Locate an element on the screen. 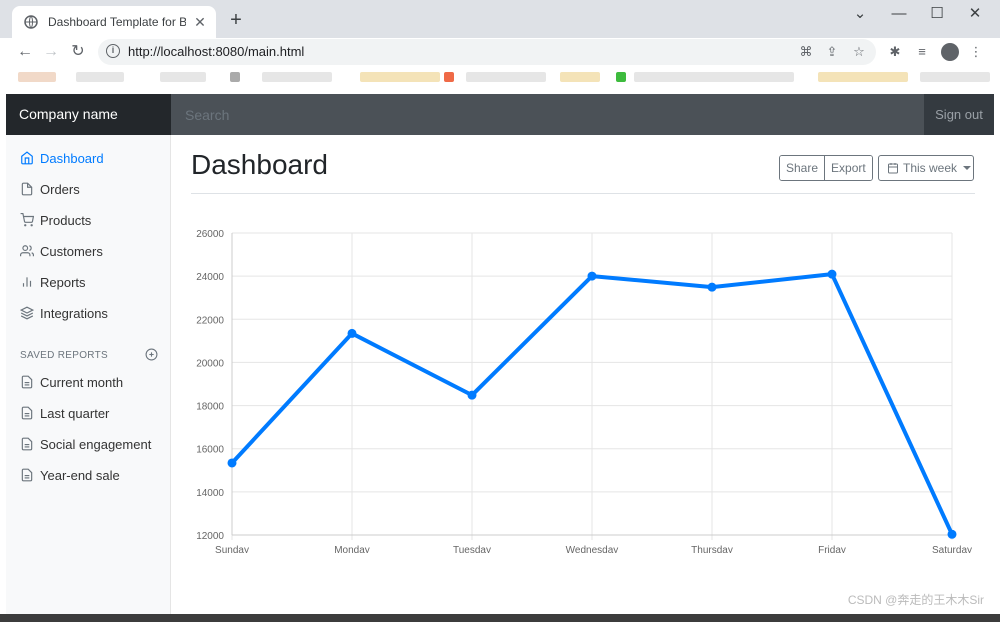 The image size is (1000, 622). forward-icon: → is located at coordinates (51, 51).